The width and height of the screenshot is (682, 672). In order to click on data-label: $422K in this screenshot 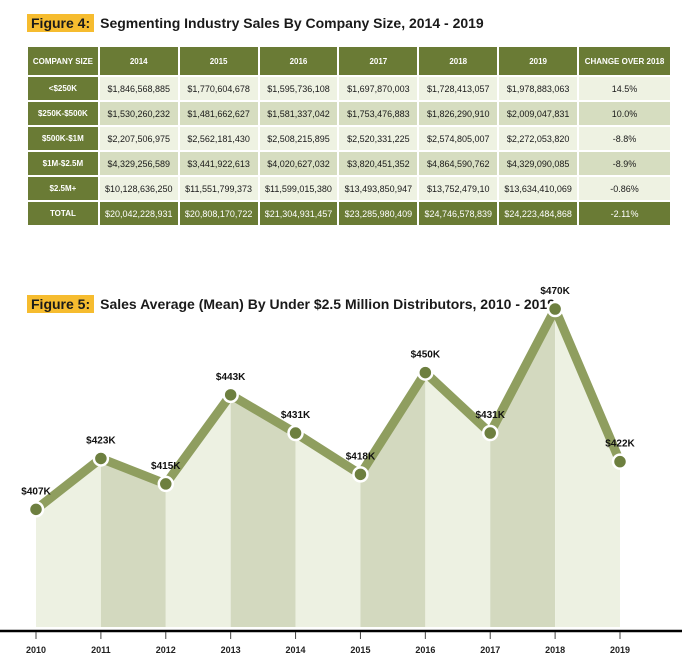, I will do `click(620, 444)`.